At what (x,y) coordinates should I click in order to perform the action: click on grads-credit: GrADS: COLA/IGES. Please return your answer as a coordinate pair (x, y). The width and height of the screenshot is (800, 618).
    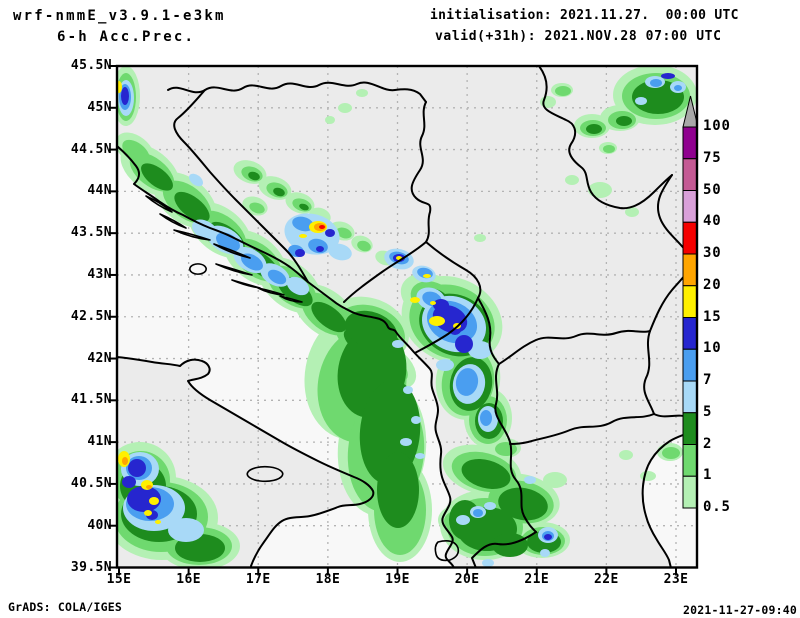
    Looking at the image, I should click on (65, 607).